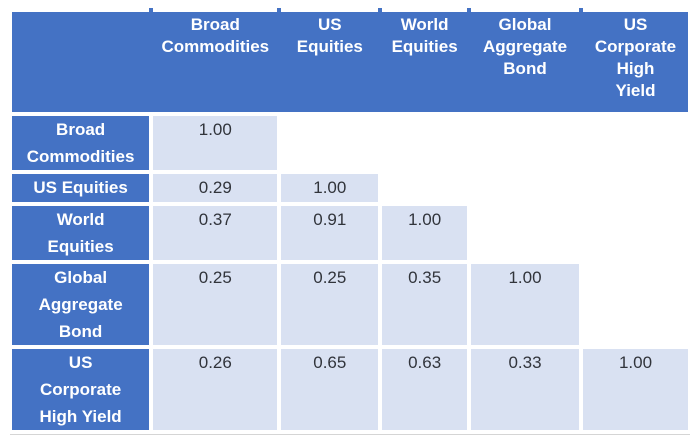 Image resolution: width=700 pixels, height=440 pixels. Describe the element at coordinates (80, 233) in the screenshot. I see `row-header-world-equities: World Equities` at that location.